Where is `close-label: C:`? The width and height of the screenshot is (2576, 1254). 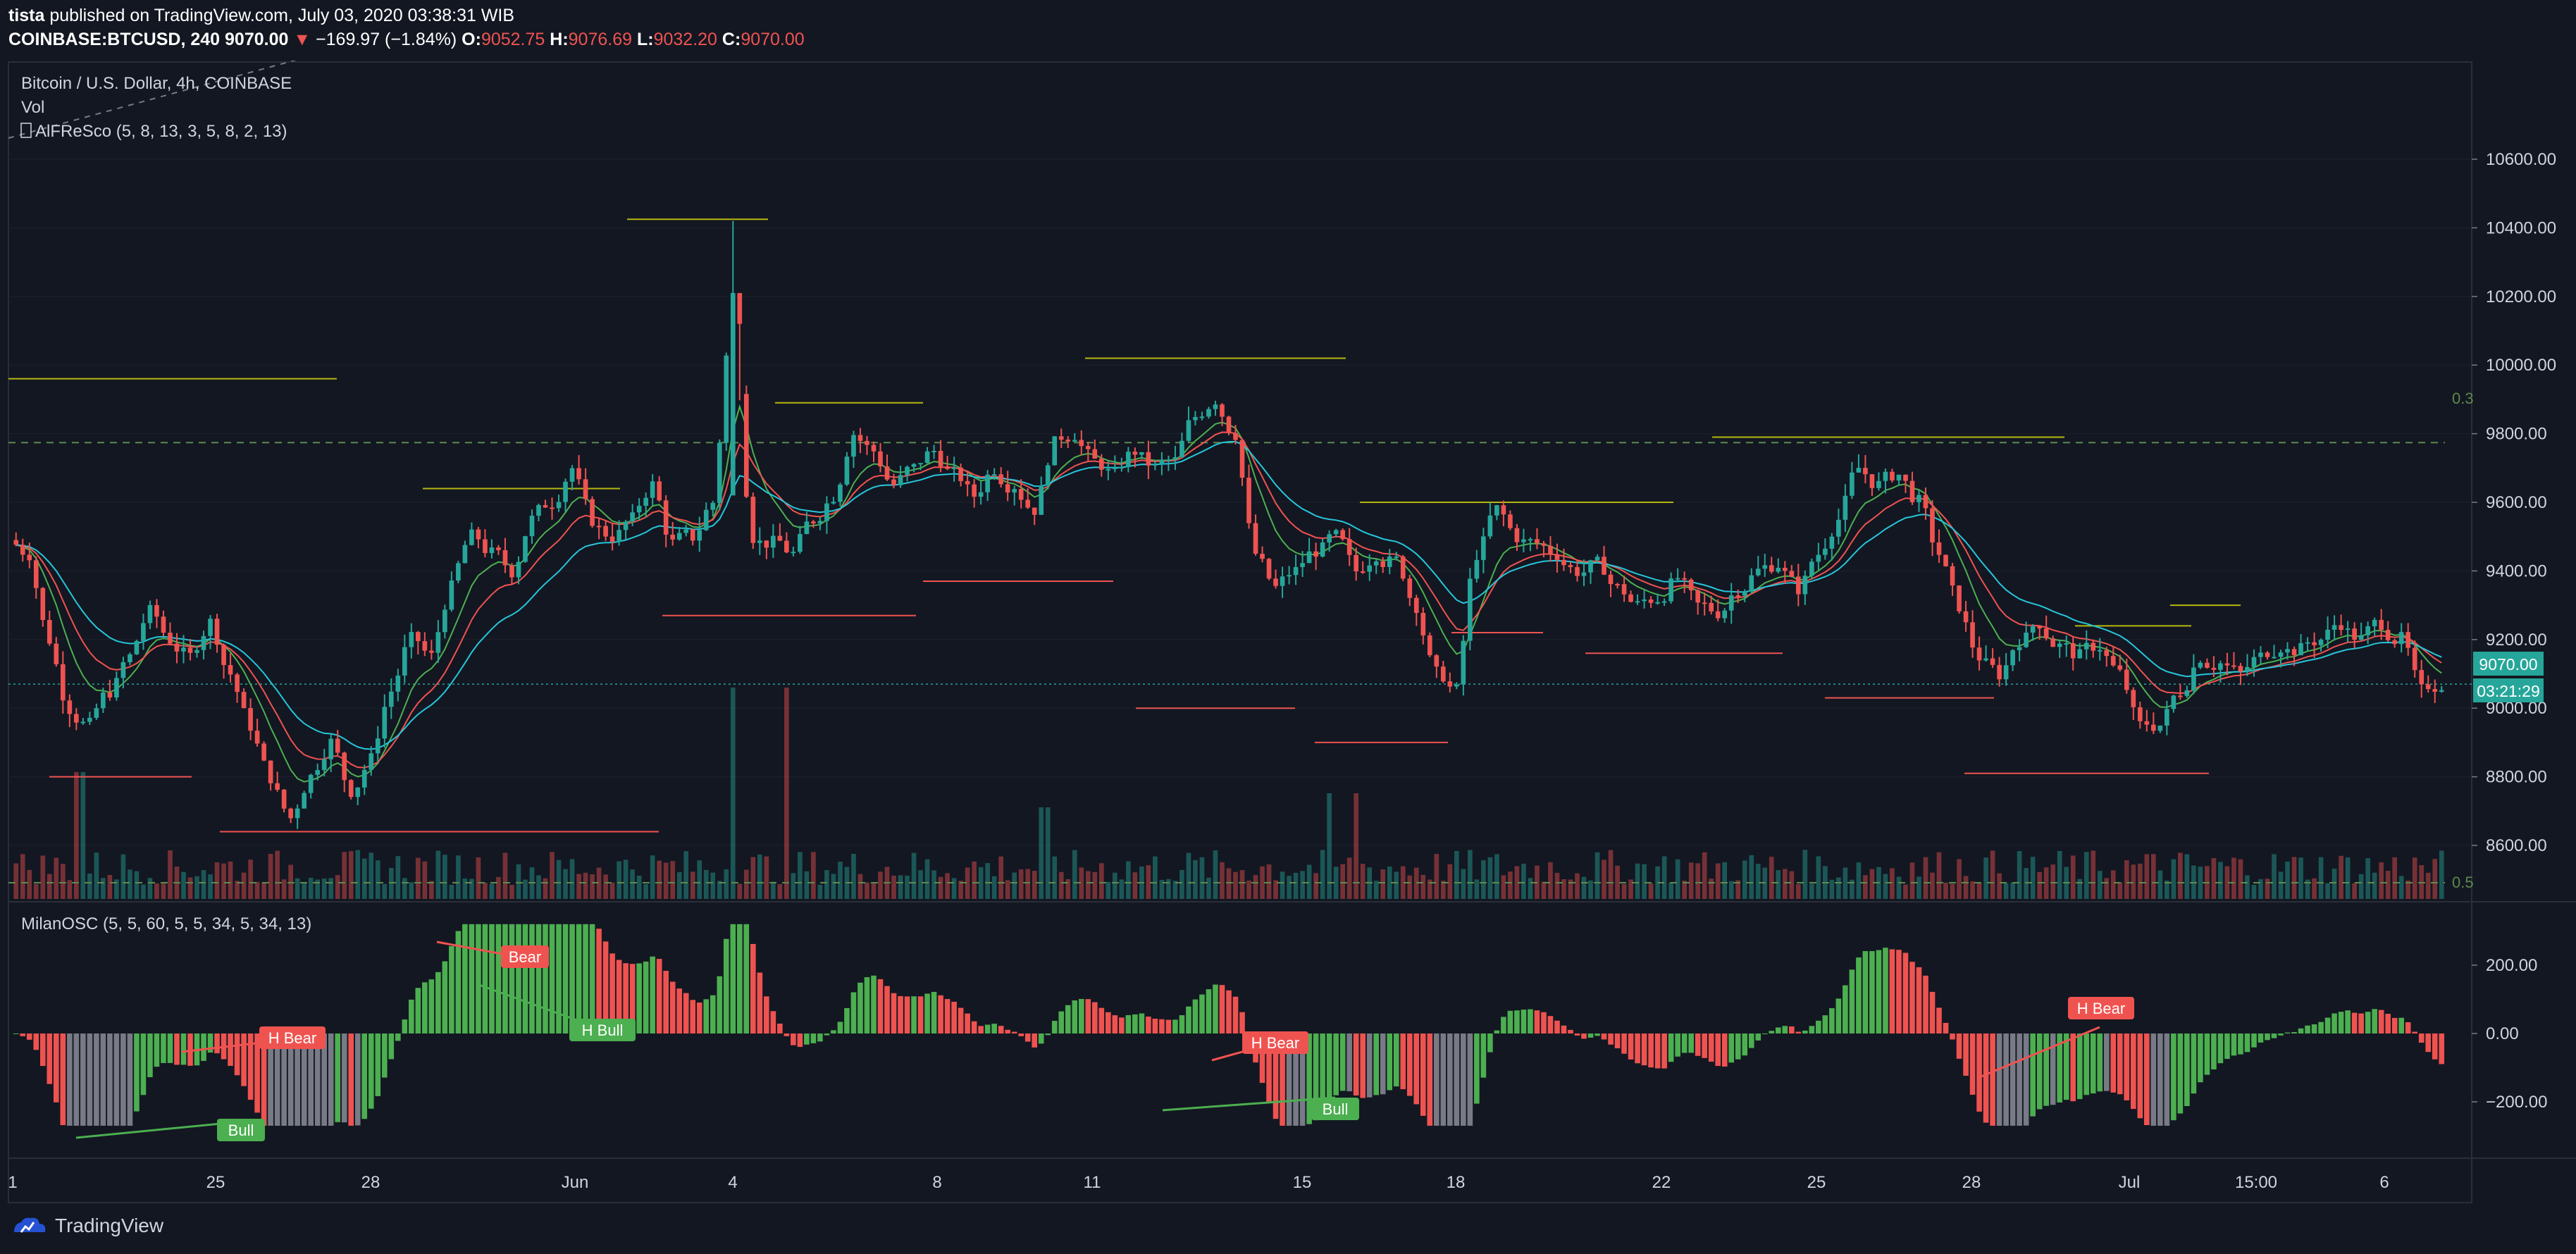
close-label: C: is located at coordinates (731, 39).